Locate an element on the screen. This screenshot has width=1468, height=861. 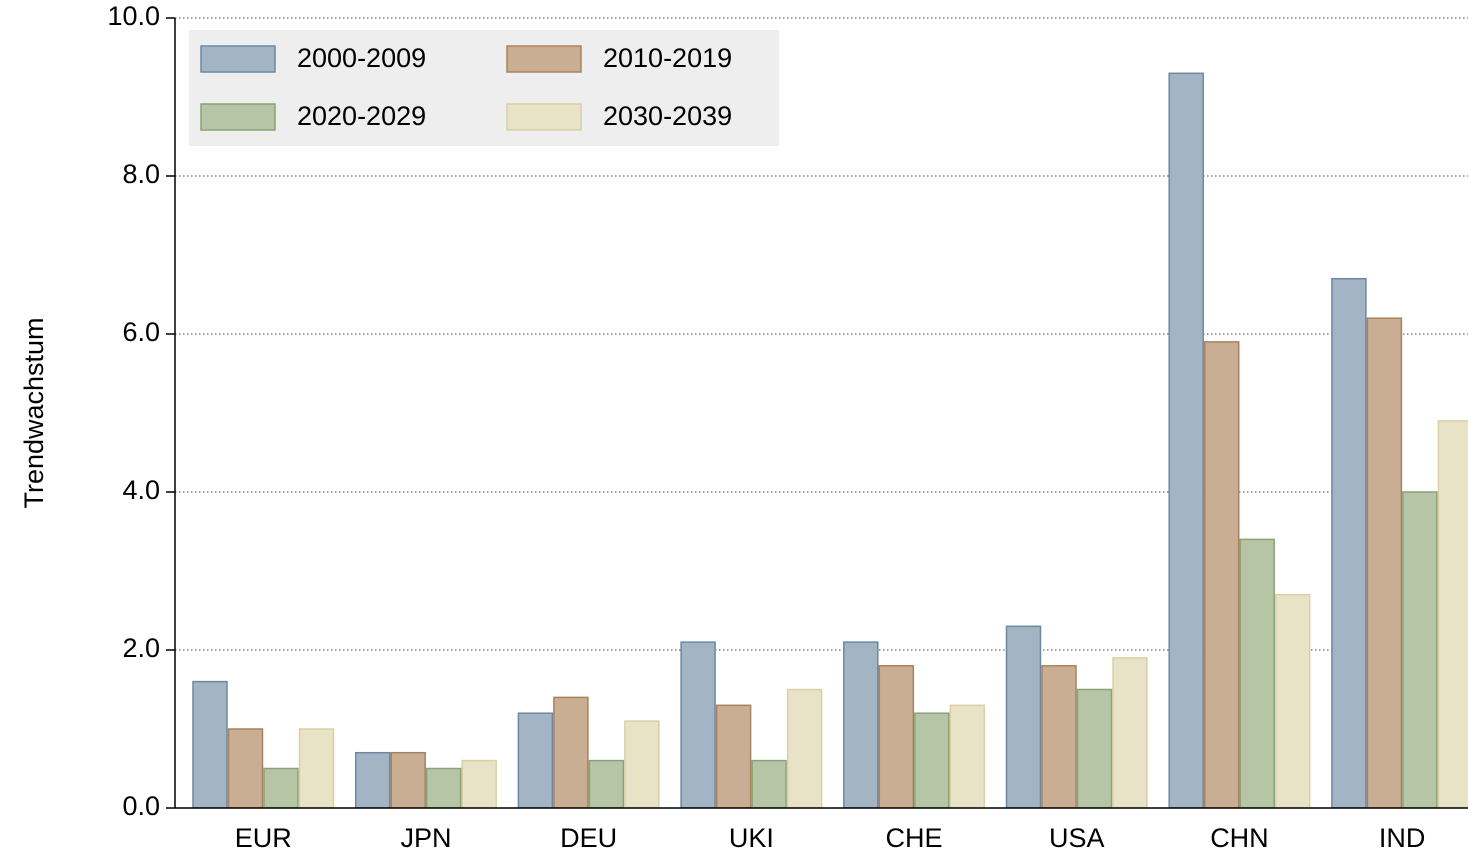
x-tick-label: CHN is located at coordinates (1239, 838).